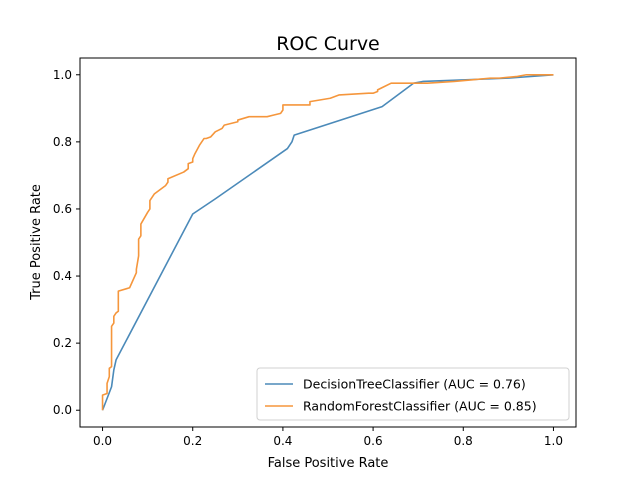 The image size is (640, 480). What do you see at coordinates (282, 441) in the screenshot?
I see `x-tick-label: 0.4` at bounding box center [282, 441].